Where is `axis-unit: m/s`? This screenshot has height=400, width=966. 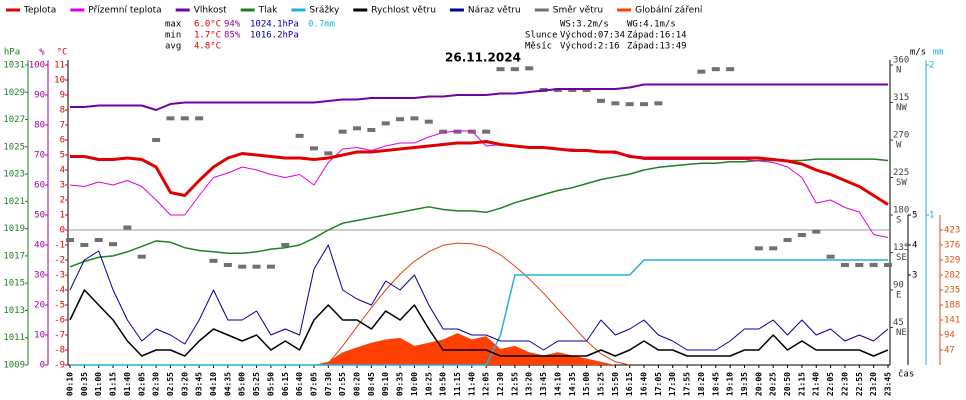 axis-unit: m/s is located at coordinates (918, 53).